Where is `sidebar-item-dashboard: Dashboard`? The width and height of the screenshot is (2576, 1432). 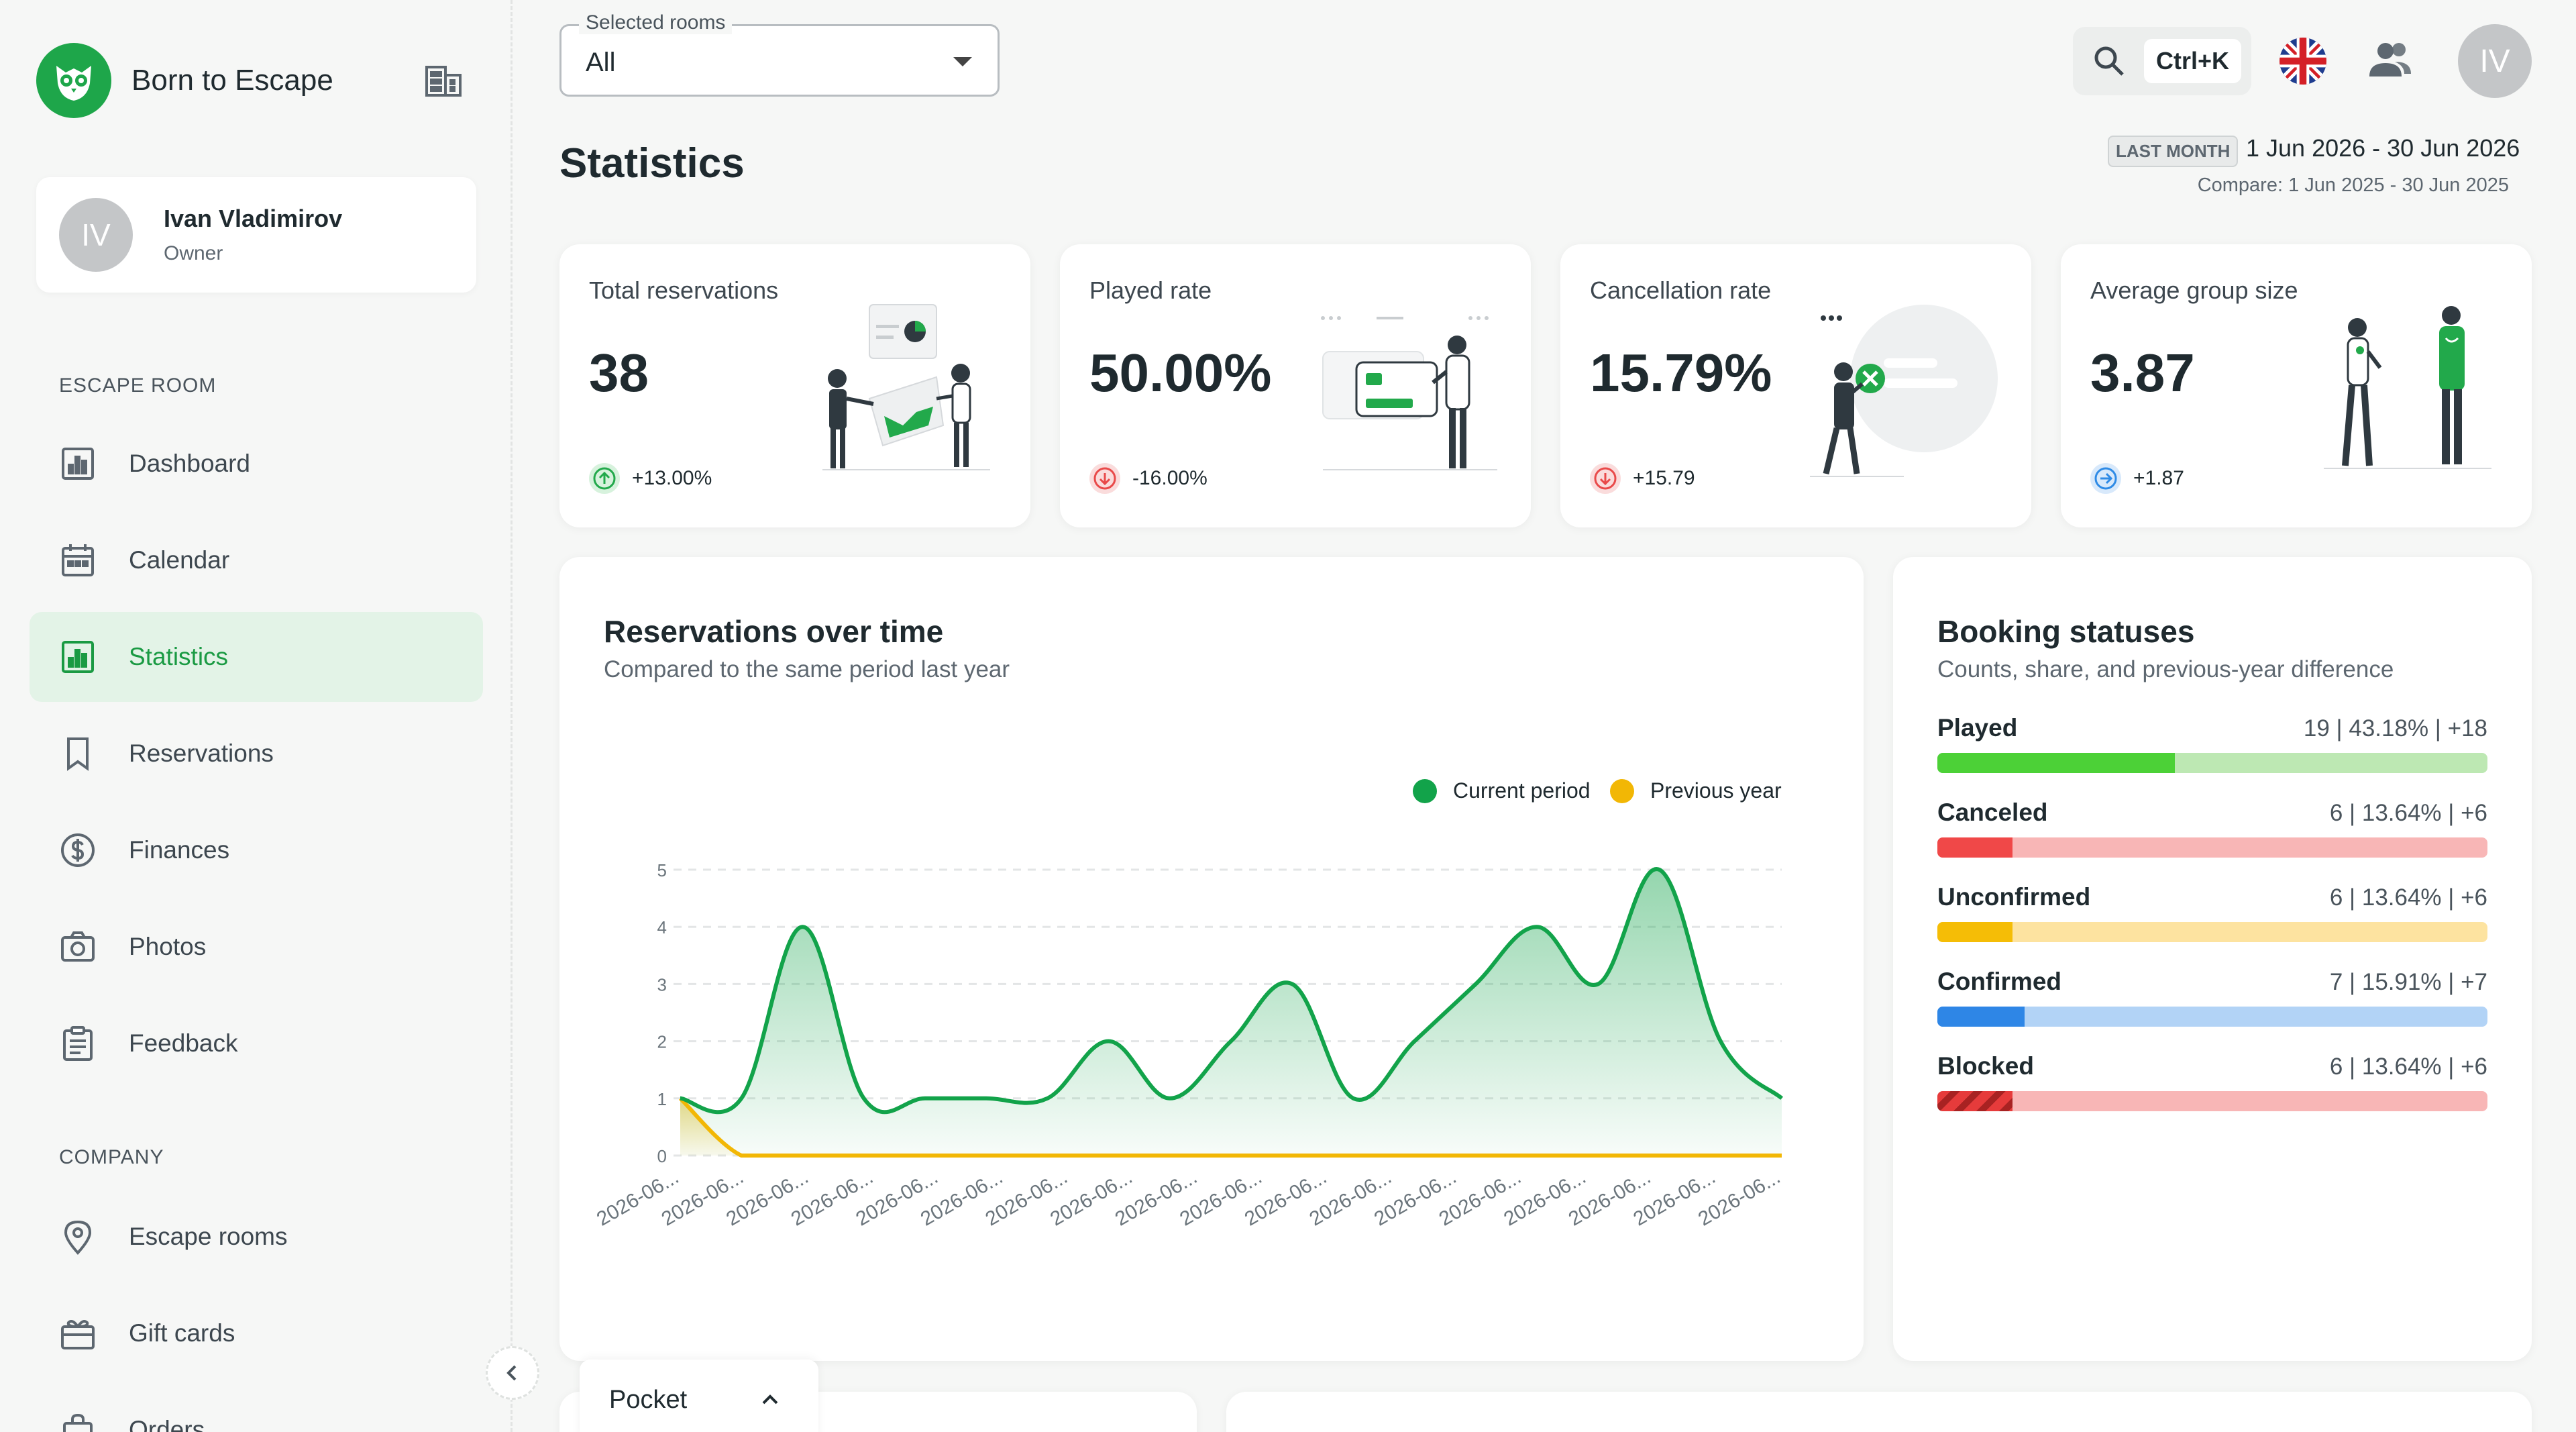 sidebar-item-dashboard: Dashboard is located at coordinates (256, 464).